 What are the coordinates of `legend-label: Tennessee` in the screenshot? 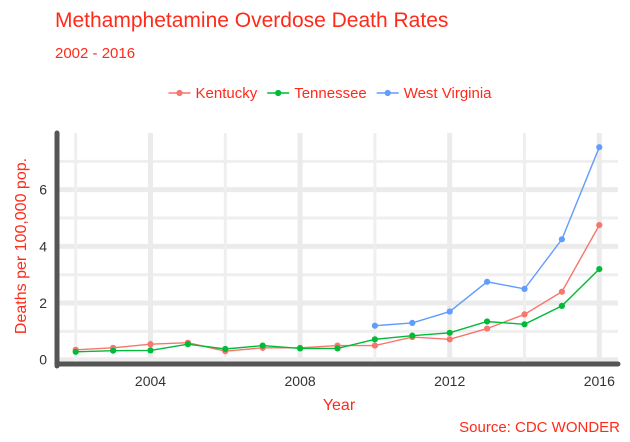 It's located at (330, 93).